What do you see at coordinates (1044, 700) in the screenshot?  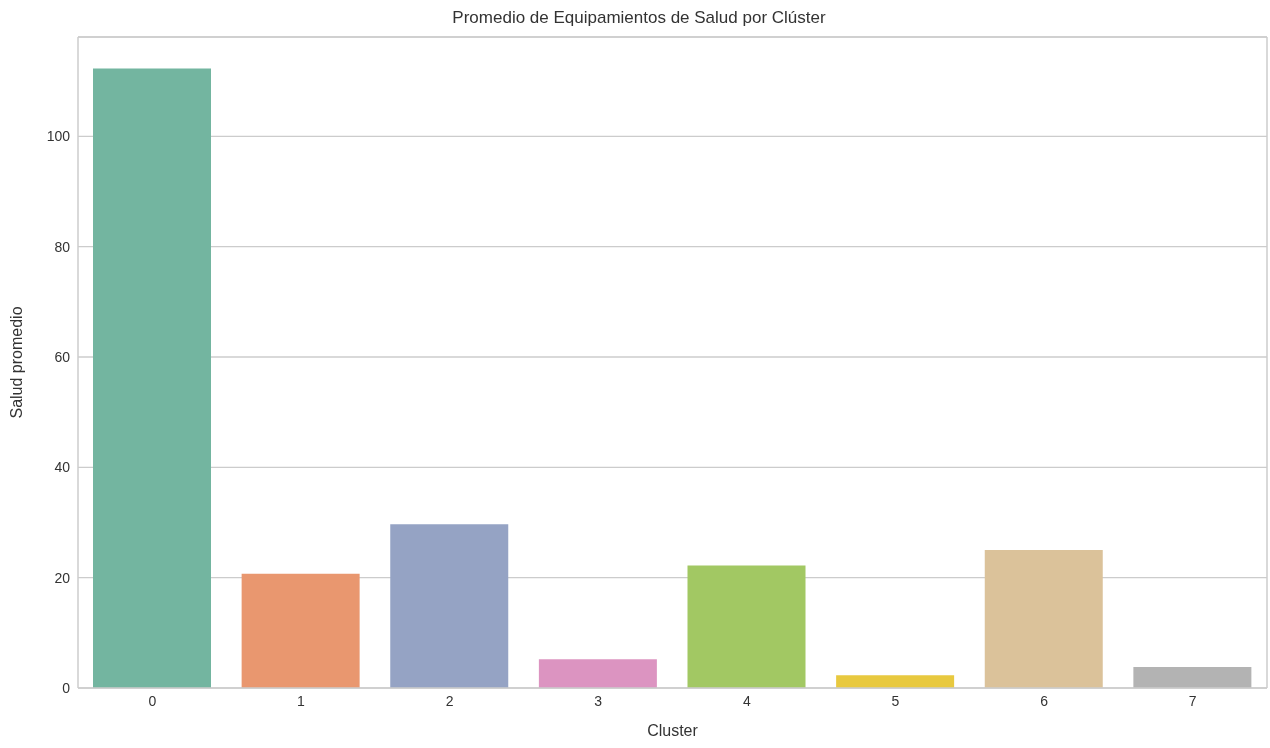 I see `x-tick-label: 6` at bounding box center [1044, 700].